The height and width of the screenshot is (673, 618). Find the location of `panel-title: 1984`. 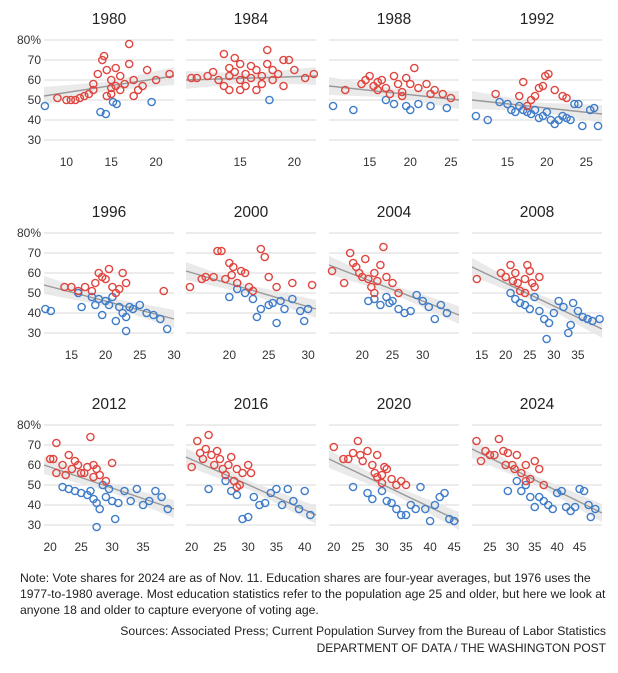

panel-title: 1984 is located at coordinates (251, 19).